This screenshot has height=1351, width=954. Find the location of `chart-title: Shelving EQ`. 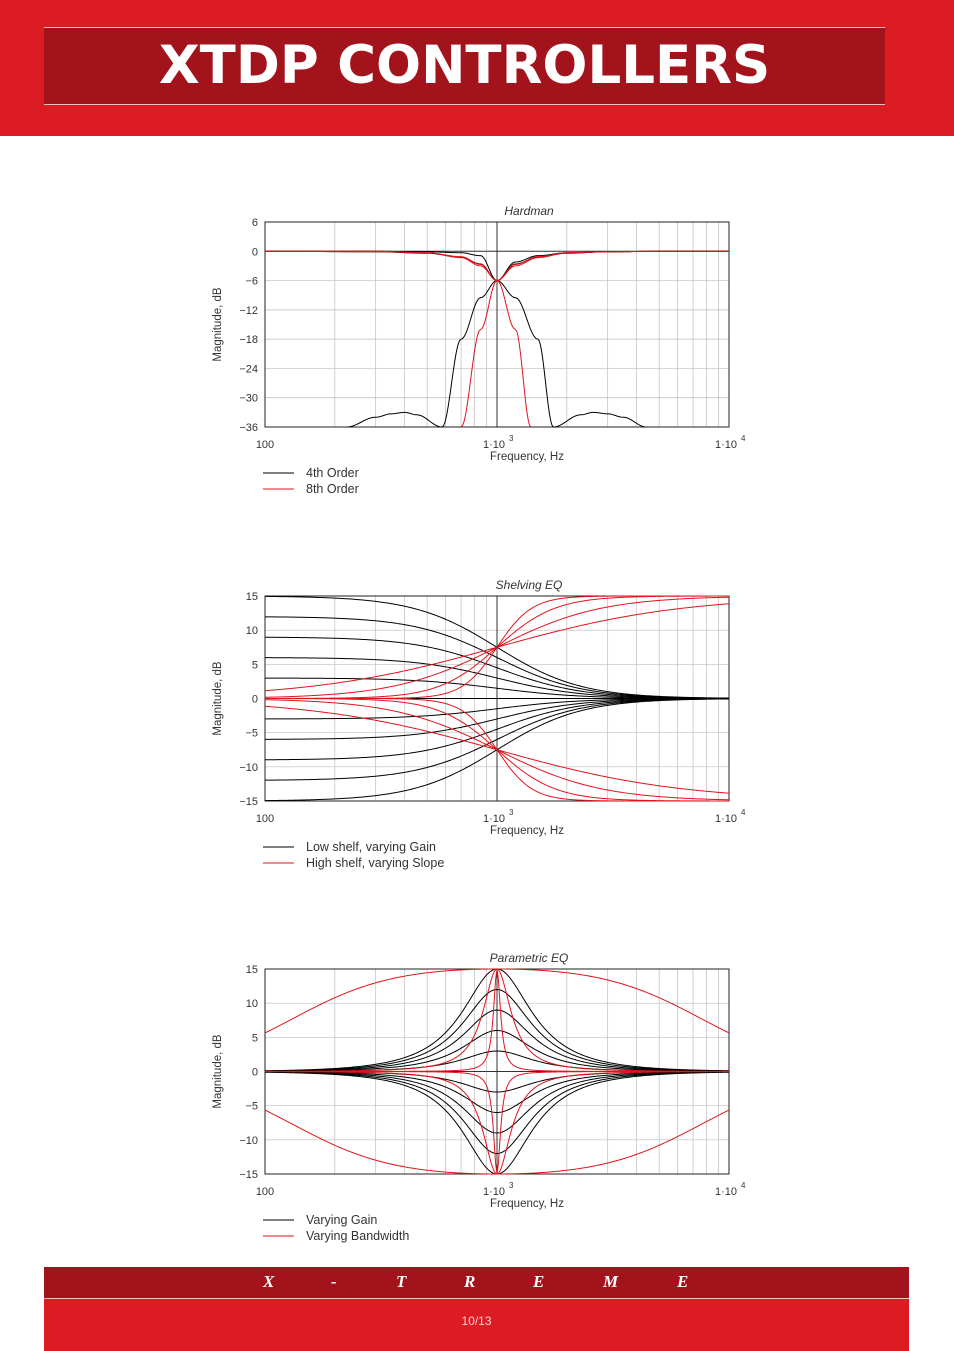

chart-title: Shelving EQ is located at coordinates (529, 585).